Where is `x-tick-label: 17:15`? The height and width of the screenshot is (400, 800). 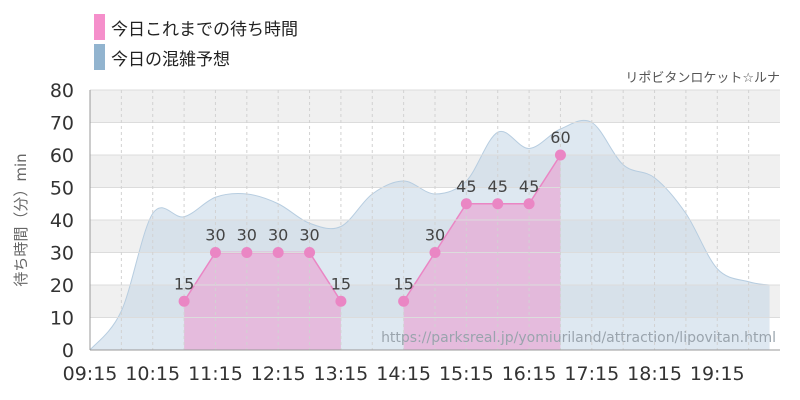 x-tick-label: 17:15 is located at coordinates (591, 374).